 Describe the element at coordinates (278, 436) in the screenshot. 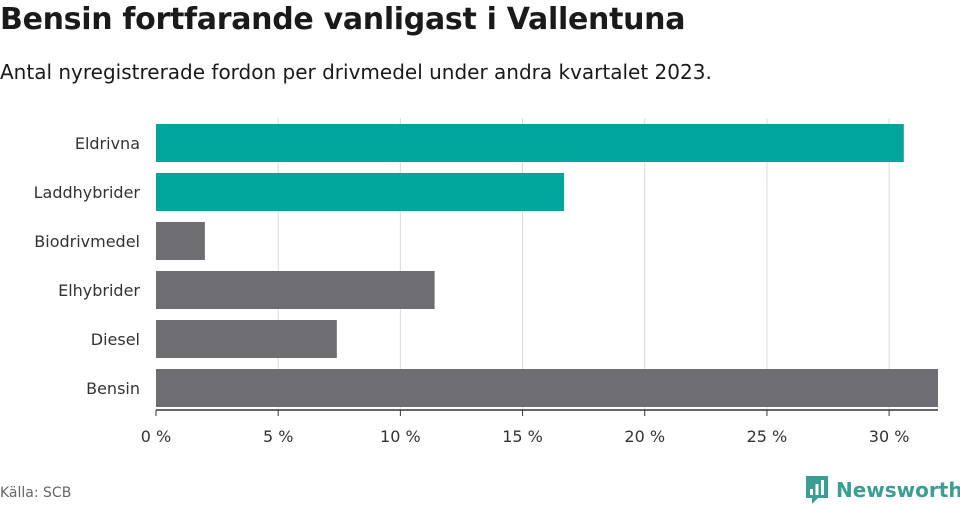

I see `x-tick-label: 5 %` at that location.